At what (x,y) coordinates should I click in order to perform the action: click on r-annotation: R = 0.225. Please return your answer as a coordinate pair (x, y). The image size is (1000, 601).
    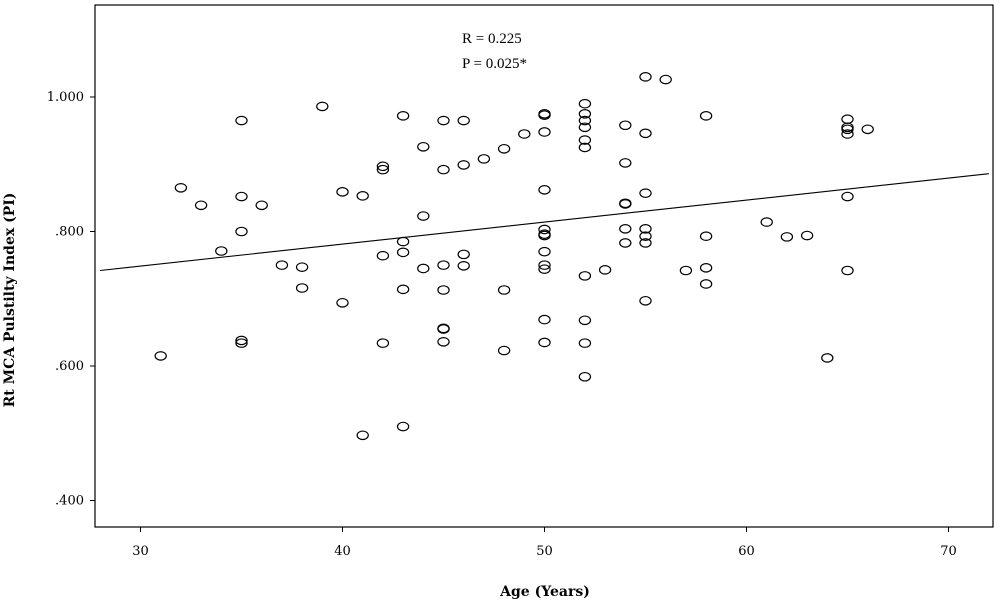
    Looking at the image, I should click on (492, 39).